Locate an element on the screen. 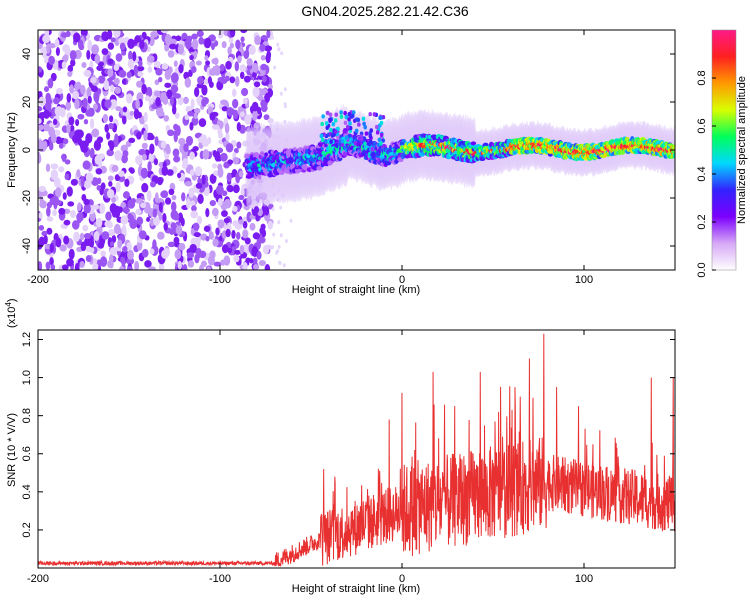  x-tick-label: 0 is located at coordinates (402, 579).